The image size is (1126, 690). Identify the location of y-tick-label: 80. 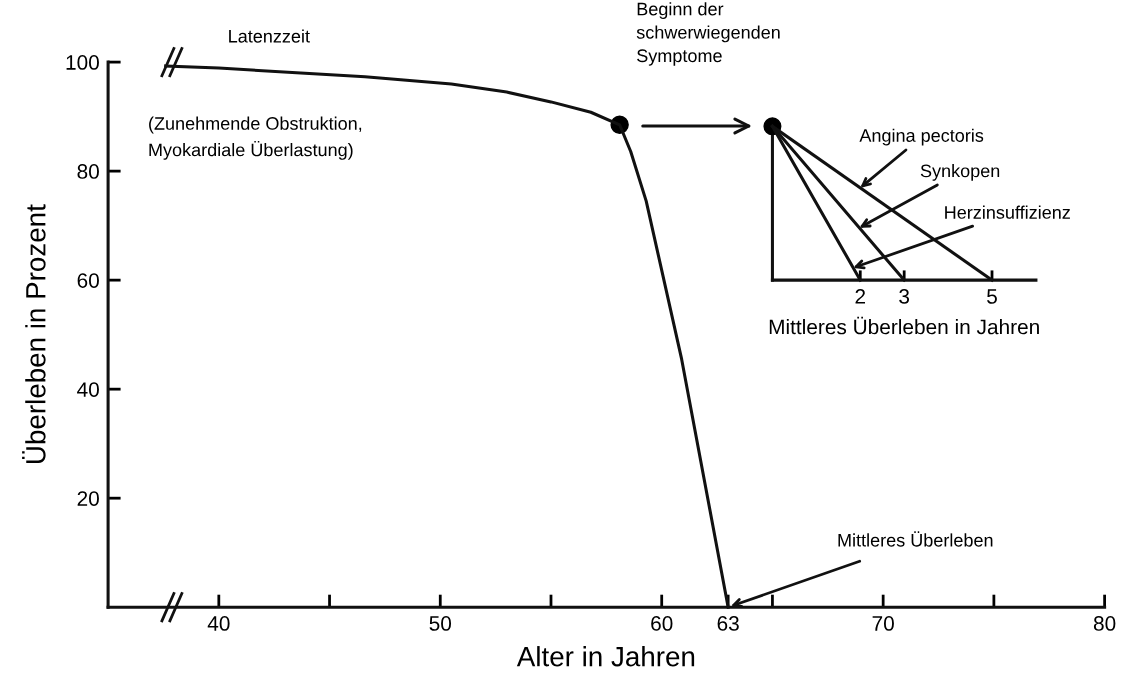
(88, 171).